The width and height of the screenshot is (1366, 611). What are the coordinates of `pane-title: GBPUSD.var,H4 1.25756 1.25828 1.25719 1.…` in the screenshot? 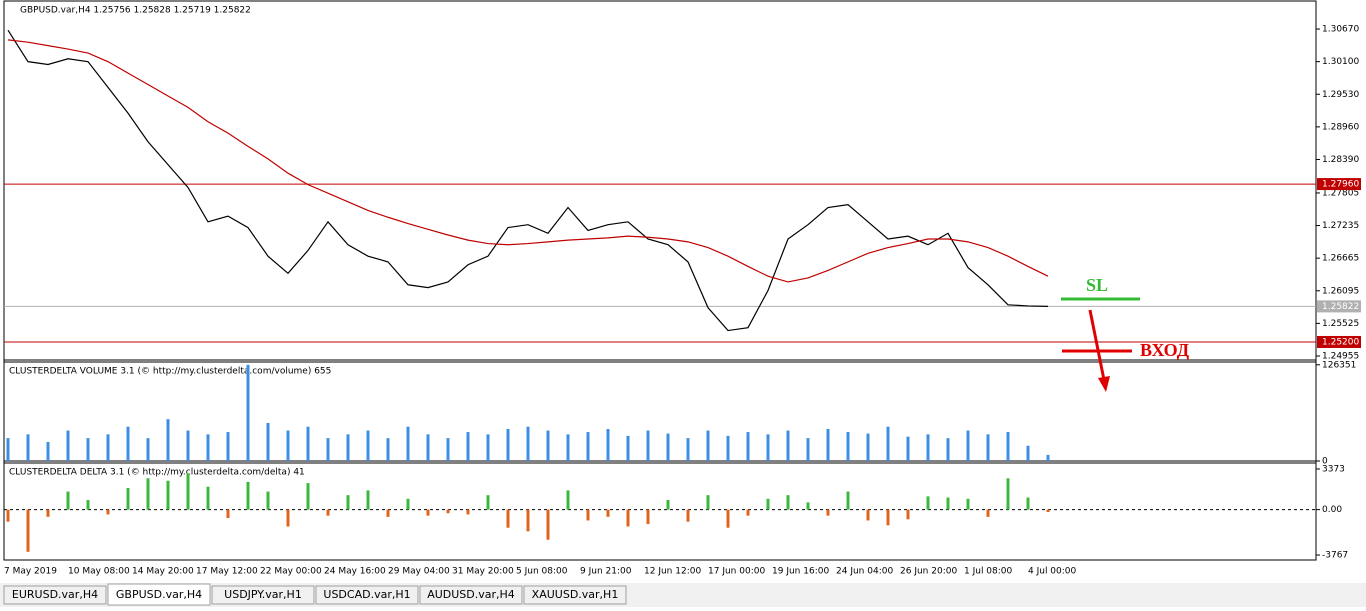 It's located at (135, 11).